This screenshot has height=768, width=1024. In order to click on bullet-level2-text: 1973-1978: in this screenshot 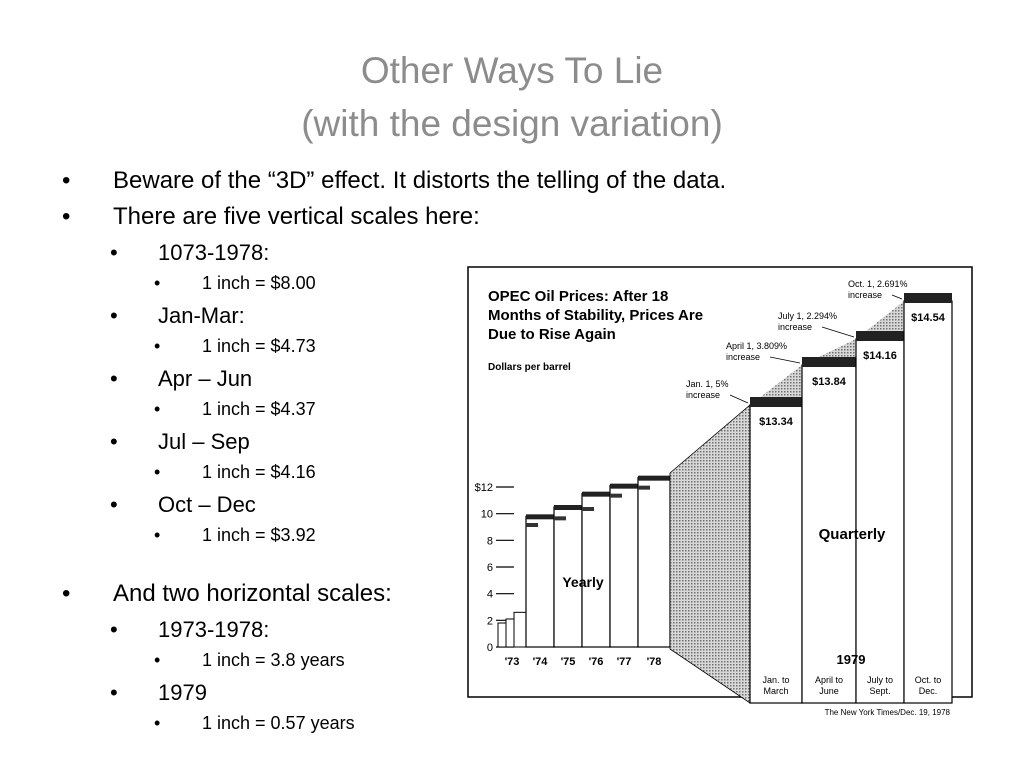, I will do `click(214, 629)`.